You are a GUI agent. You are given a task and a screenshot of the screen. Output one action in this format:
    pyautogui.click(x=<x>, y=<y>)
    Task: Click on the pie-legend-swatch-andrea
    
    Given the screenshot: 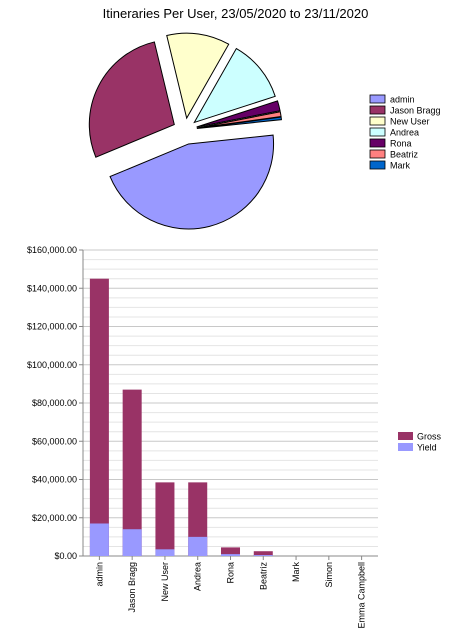 What is the action you would take?
    pyautogui.click(x=377, y=132)
    